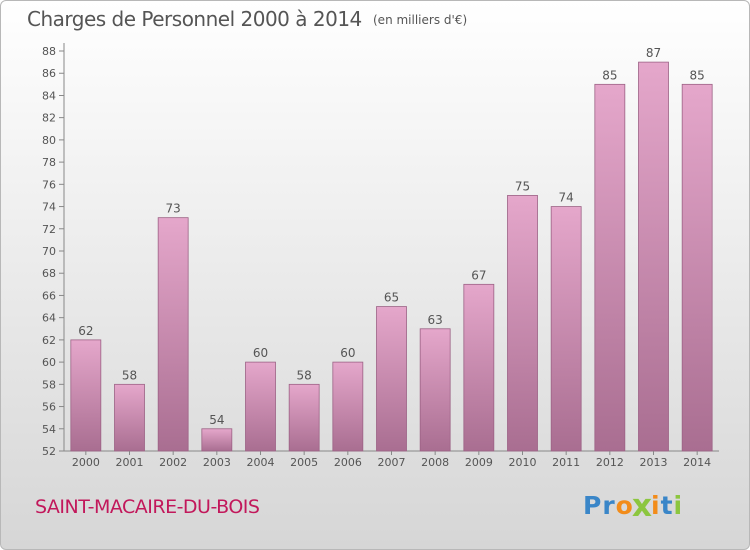 This screenshot has width=750, height=550. Describe the element at coordinates (49, 51) in the screenshot. I see `y-tick-label: 88` at that location.